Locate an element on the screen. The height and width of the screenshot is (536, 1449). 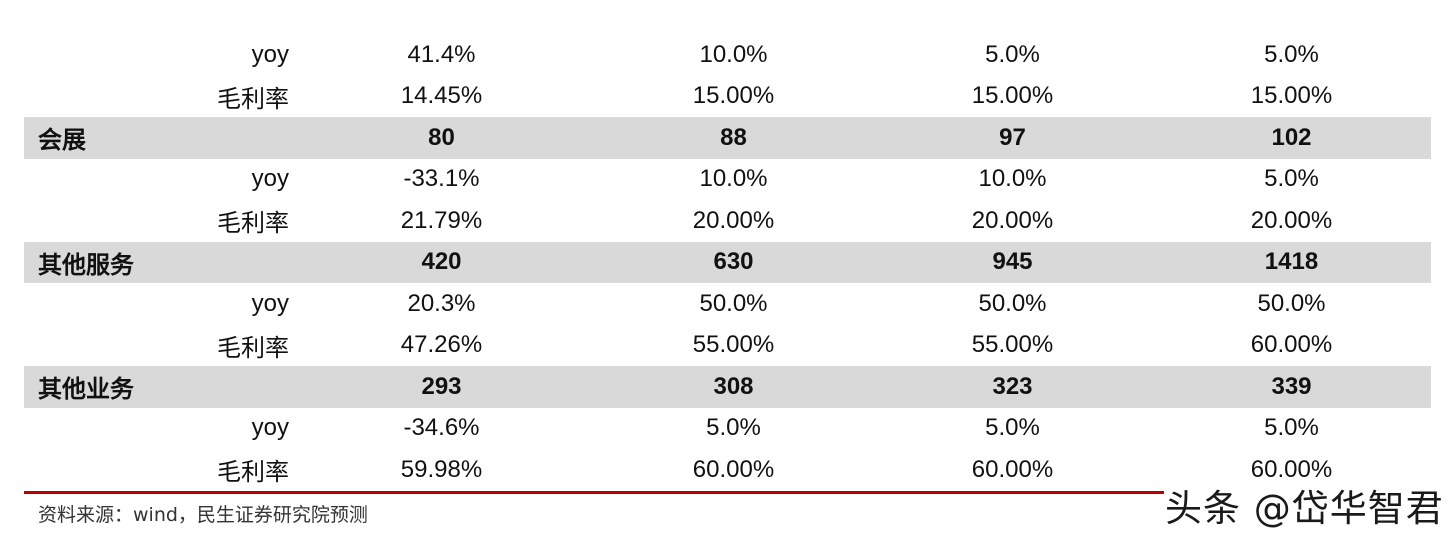
footer-rule is located at coordinates (594, 492).